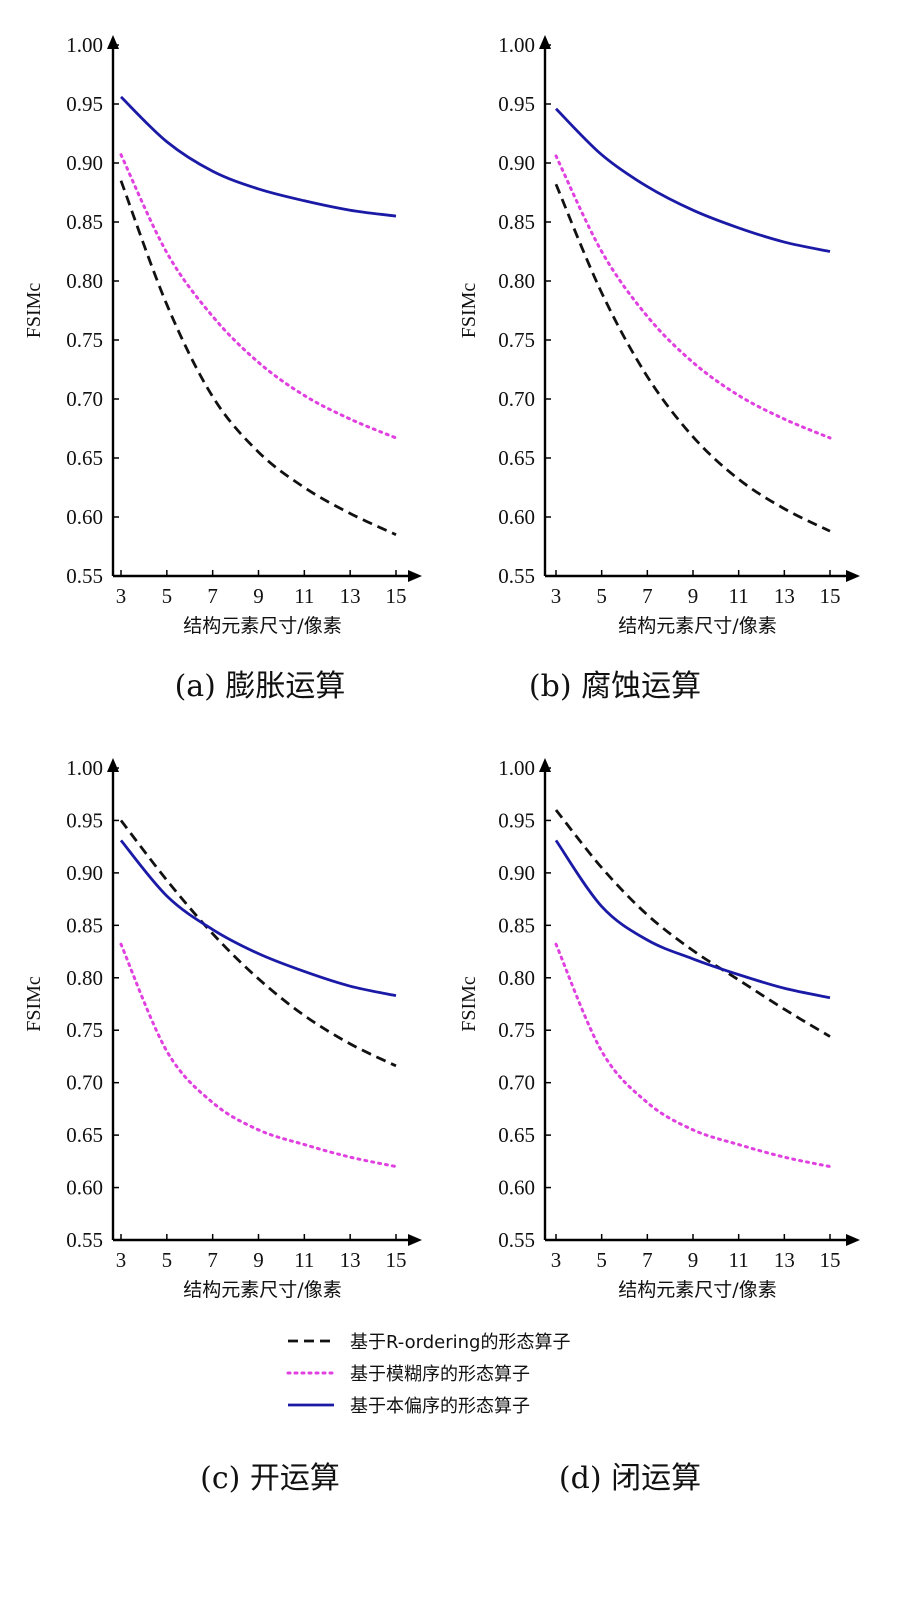  I want to click on legend-label: 基于模糊序的形态算子, so click(440, 1374).